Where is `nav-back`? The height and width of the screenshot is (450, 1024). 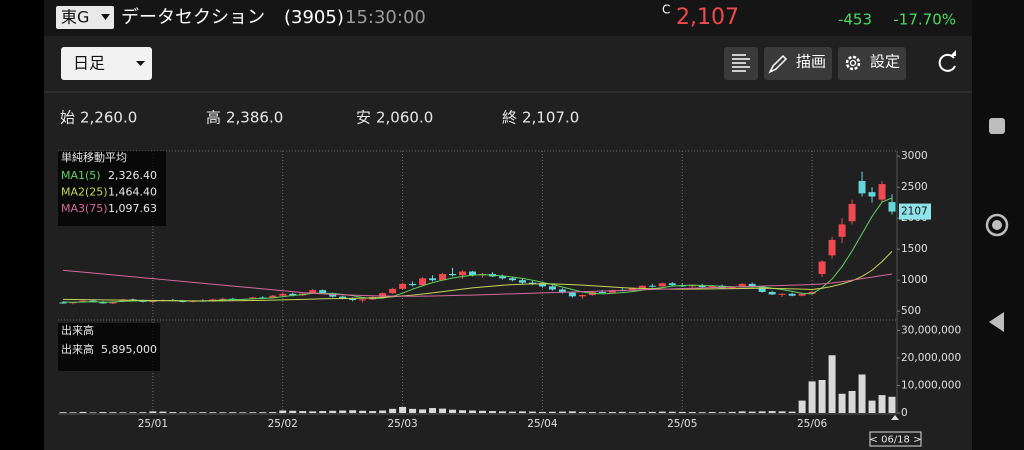
nav-back is located at coordinates (996, 322).